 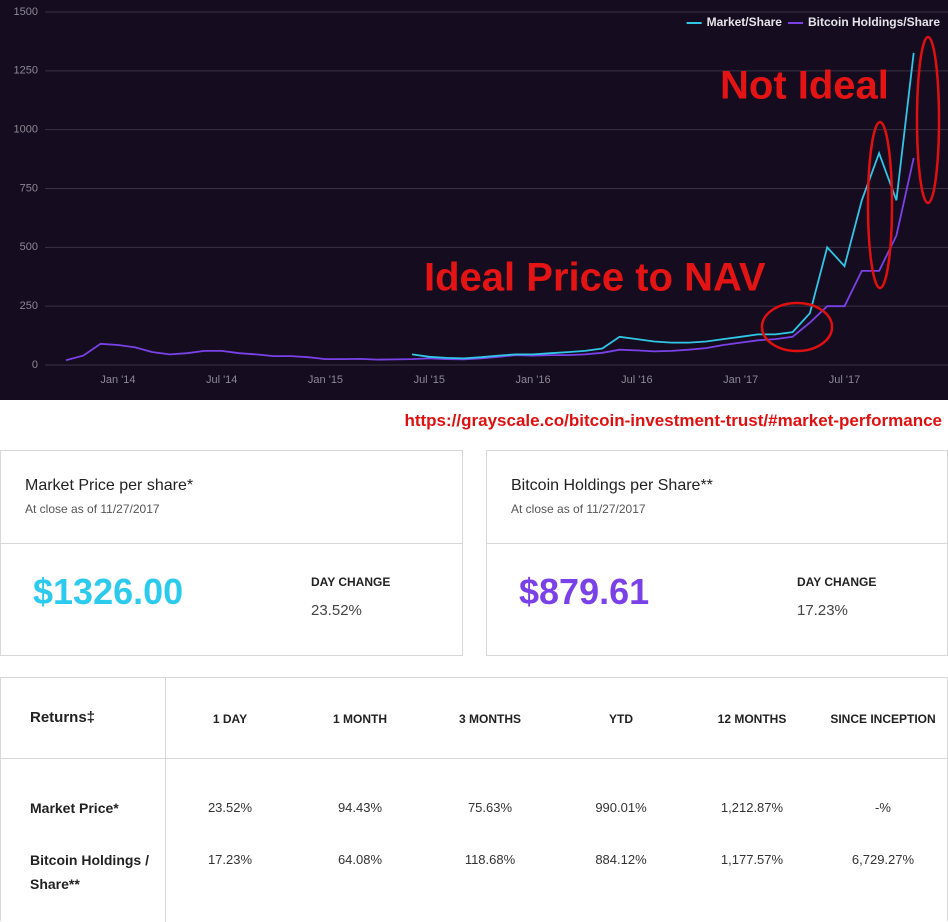 What do you see at coordinates (230, 807) in the screenshot?
I see `cell: 23.52%` at bounding box center [230, 807].